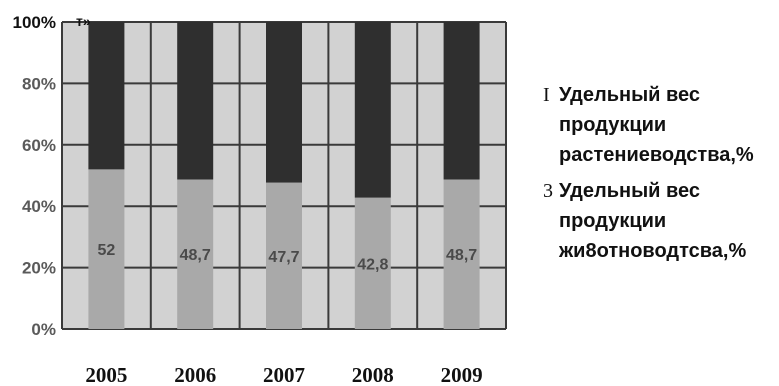 Image resolution: width=779 pixels, height=386 pixels. I want to click on data-label: 52, so click(107, 250).